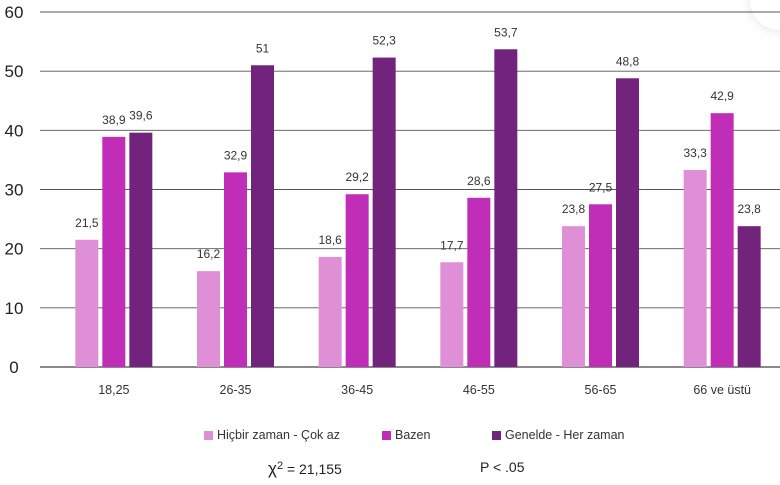 This screenshot has width=780, height=485. Describe the element at coordinates (452, 245) in the screenshot. I see `data-label: 17,7` at that location.